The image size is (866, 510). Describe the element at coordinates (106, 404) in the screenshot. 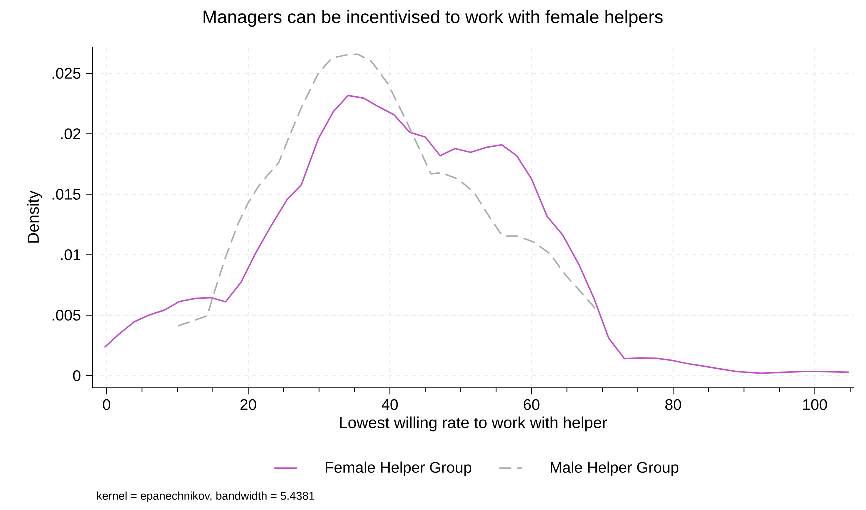

I see `x-tick-label: 0` at that location.